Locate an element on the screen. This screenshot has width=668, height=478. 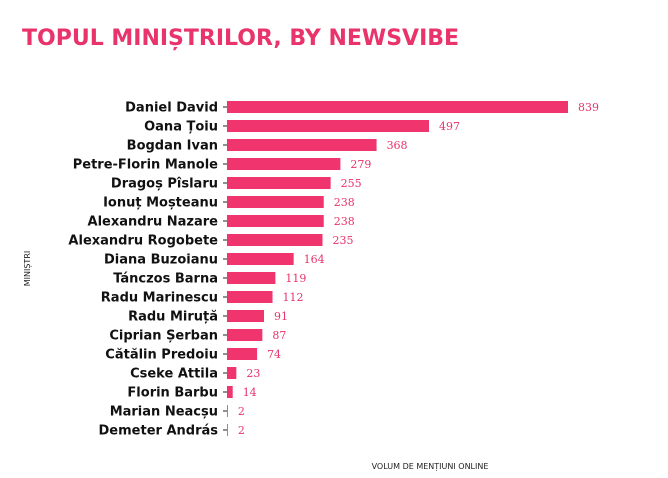
category-label: Bogdan Ivan is located at coordinates (172, 146).